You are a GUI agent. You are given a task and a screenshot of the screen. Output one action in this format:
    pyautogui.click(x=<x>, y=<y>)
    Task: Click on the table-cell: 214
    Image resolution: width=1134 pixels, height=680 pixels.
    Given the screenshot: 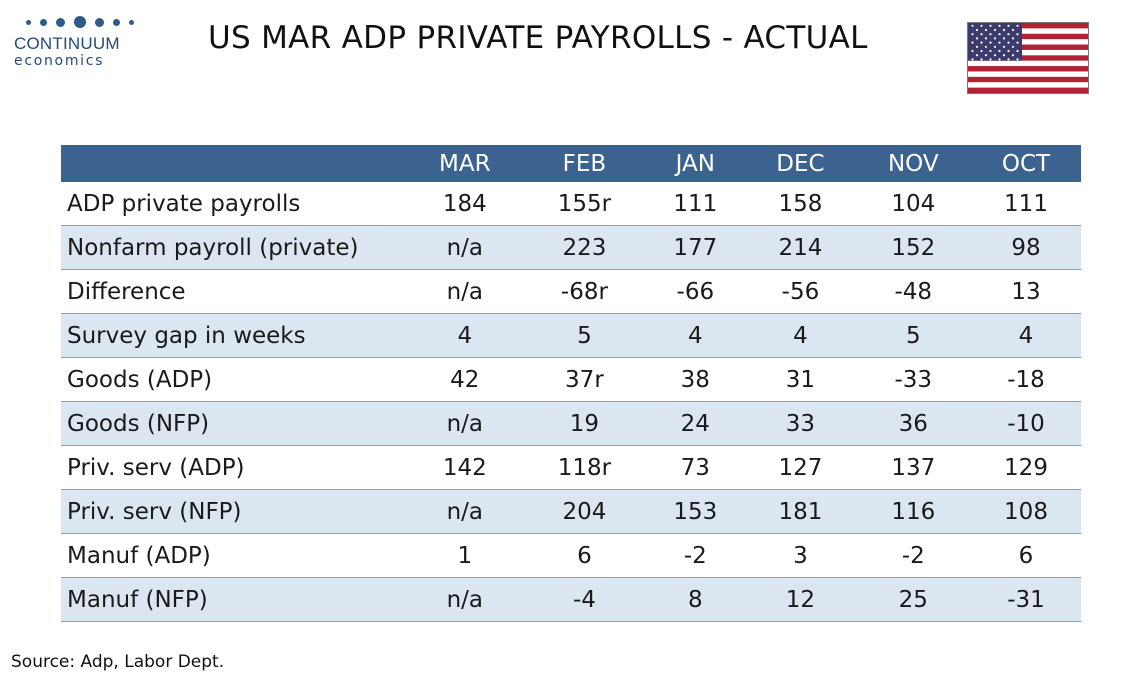 What is the action you would take?
    pyautogui.click(x=800, y=247)
    